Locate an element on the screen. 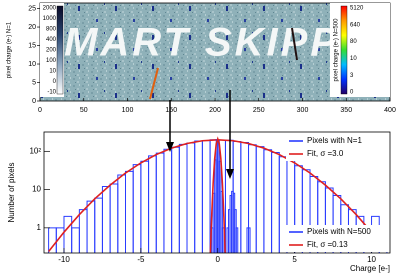 The width and height of the screenshot is (399, 275). arrows is located at coordinates (200, 134).